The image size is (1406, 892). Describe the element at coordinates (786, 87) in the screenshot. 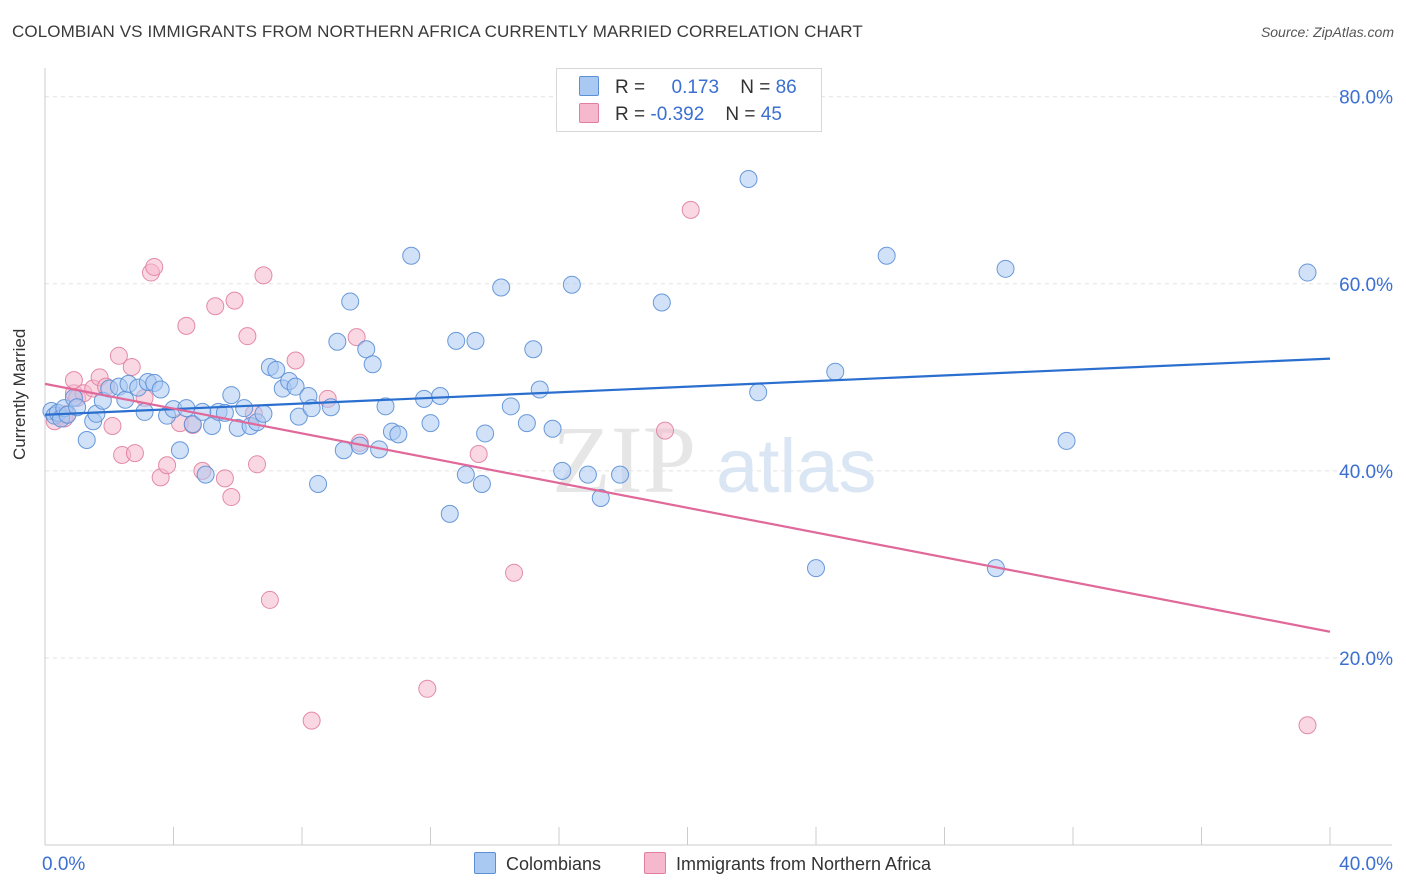

I see `legend-n-value: 86` at that location.